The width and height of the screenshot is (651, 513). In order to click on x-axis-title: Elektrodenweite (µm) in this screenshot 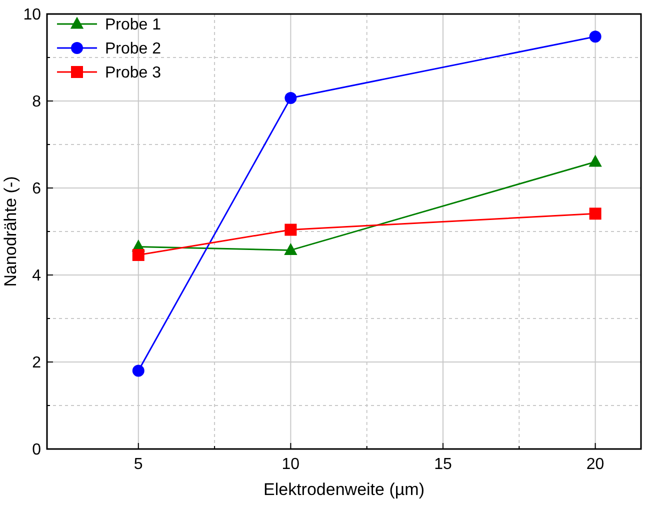, I will do `click(344, 489)`.